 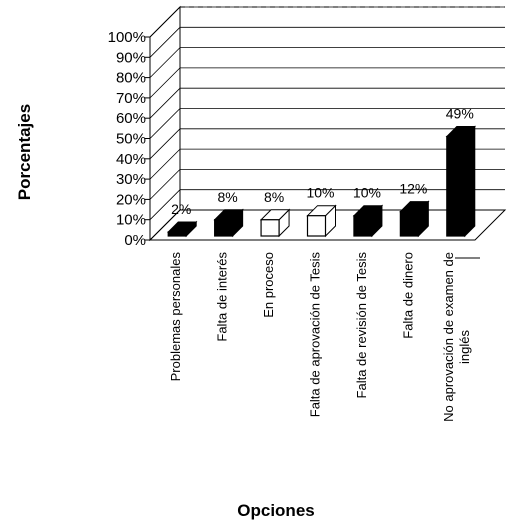 What do you see at coordinates (131, 139) in the screenshot?
I see `y-tick-label: 50%` at bounding box center [131, 139].